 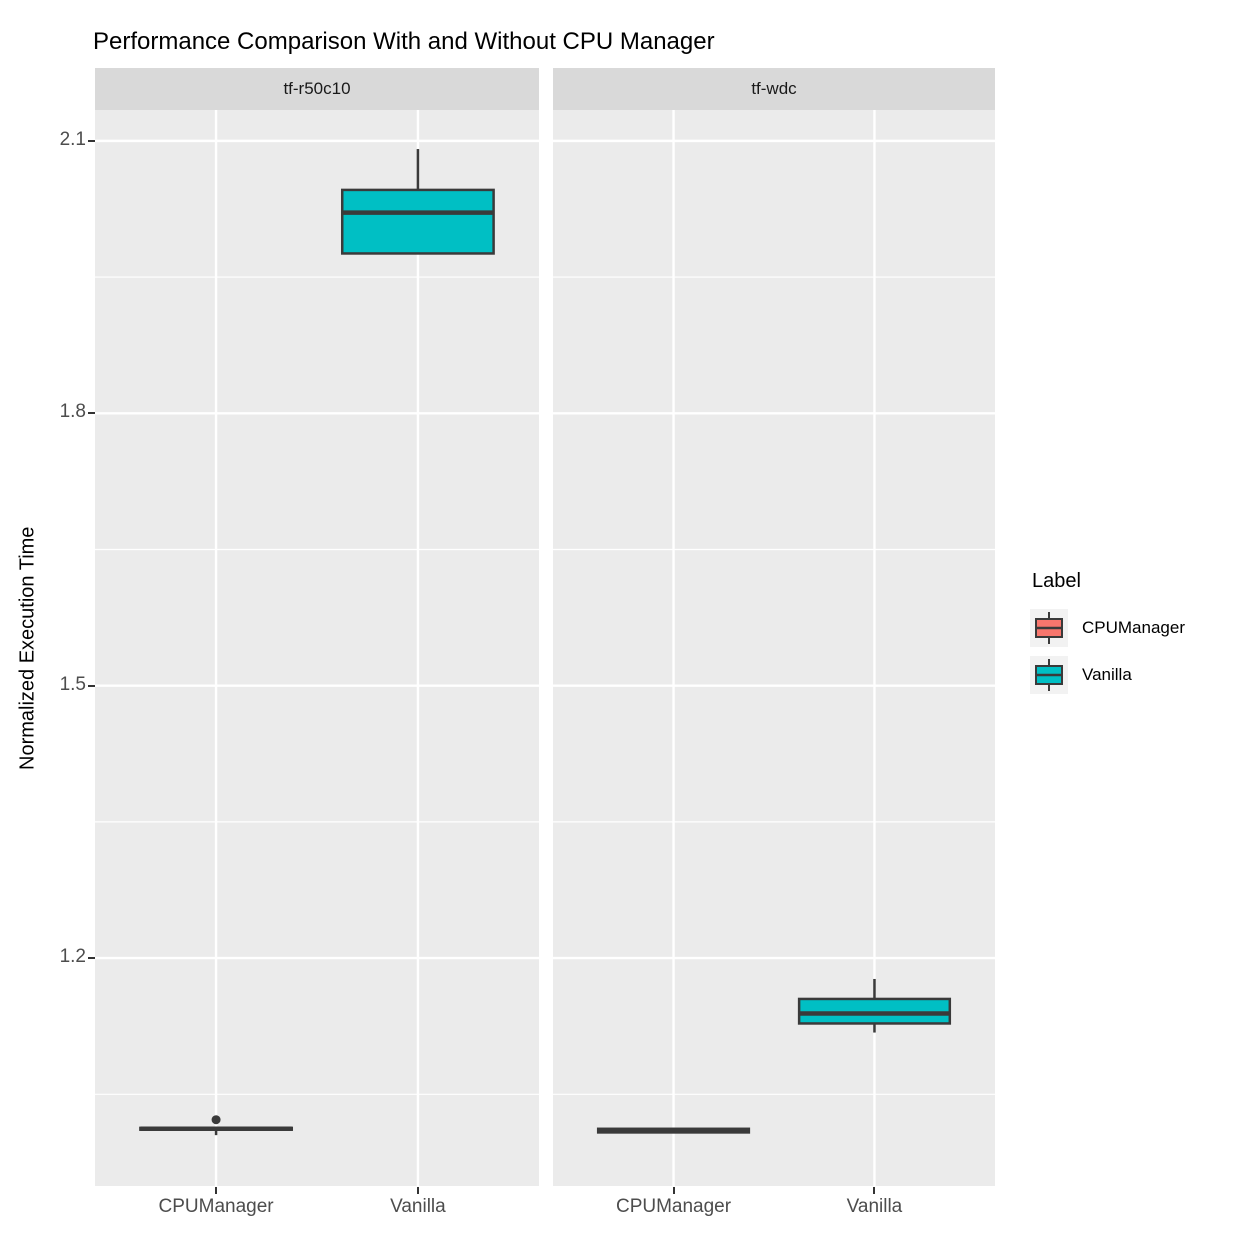 I want to click on facet-strip-label: tf-wdc, so click(x=774, y=88).